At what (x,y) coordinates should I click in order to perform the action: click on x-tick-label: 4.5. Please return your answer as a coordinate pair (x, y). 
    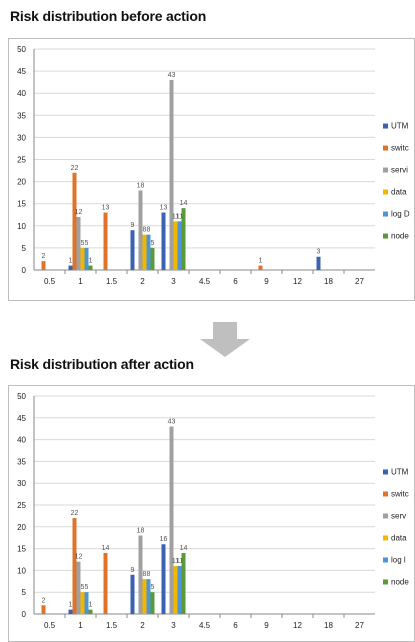
    Looking at the image, I should click on (205, 625).